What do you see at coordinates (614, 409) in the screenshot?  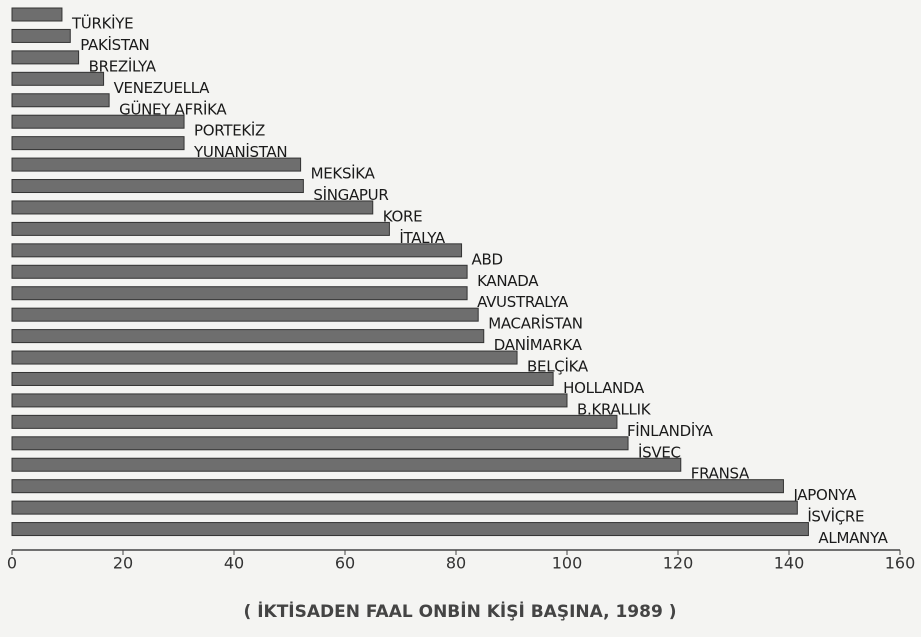 I see `bar-label: B.KRALLIK` at bounding box center [614, 409].